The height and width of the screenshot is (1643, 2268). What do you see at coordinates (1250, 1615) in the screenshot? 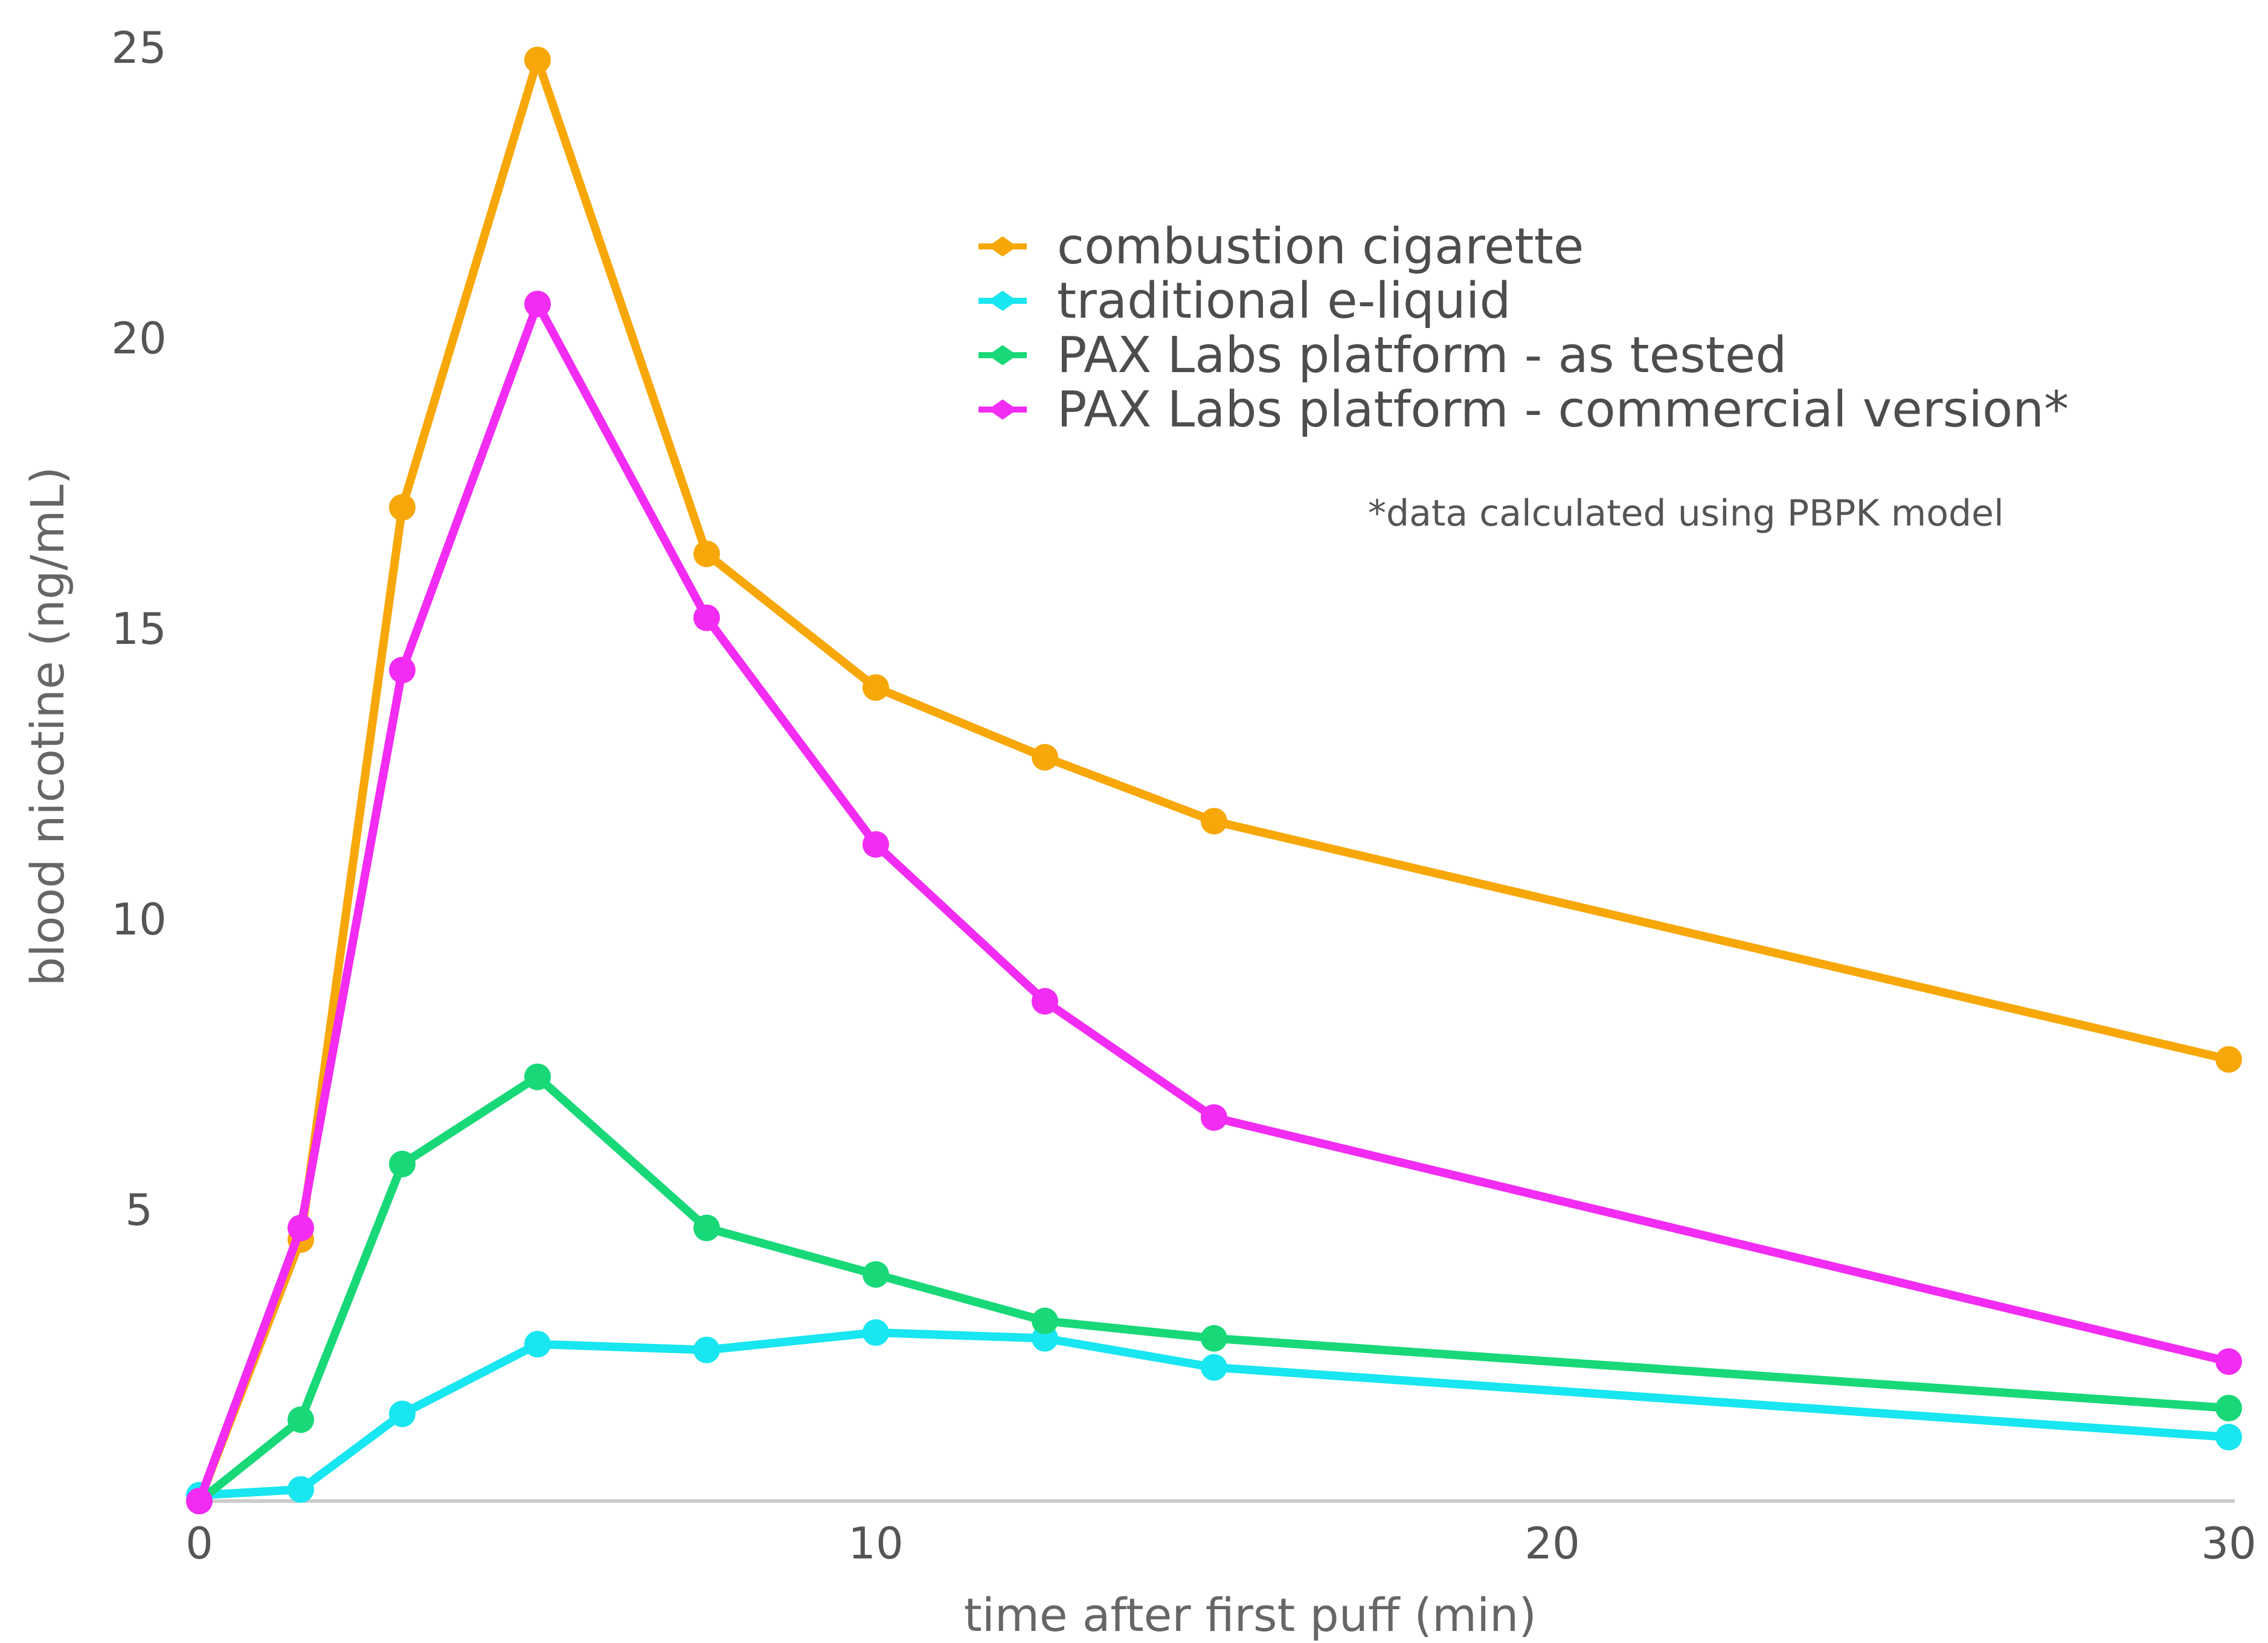
I see `x-axis-title: time after first puff (min)` at bounding box center [1250, 1615].